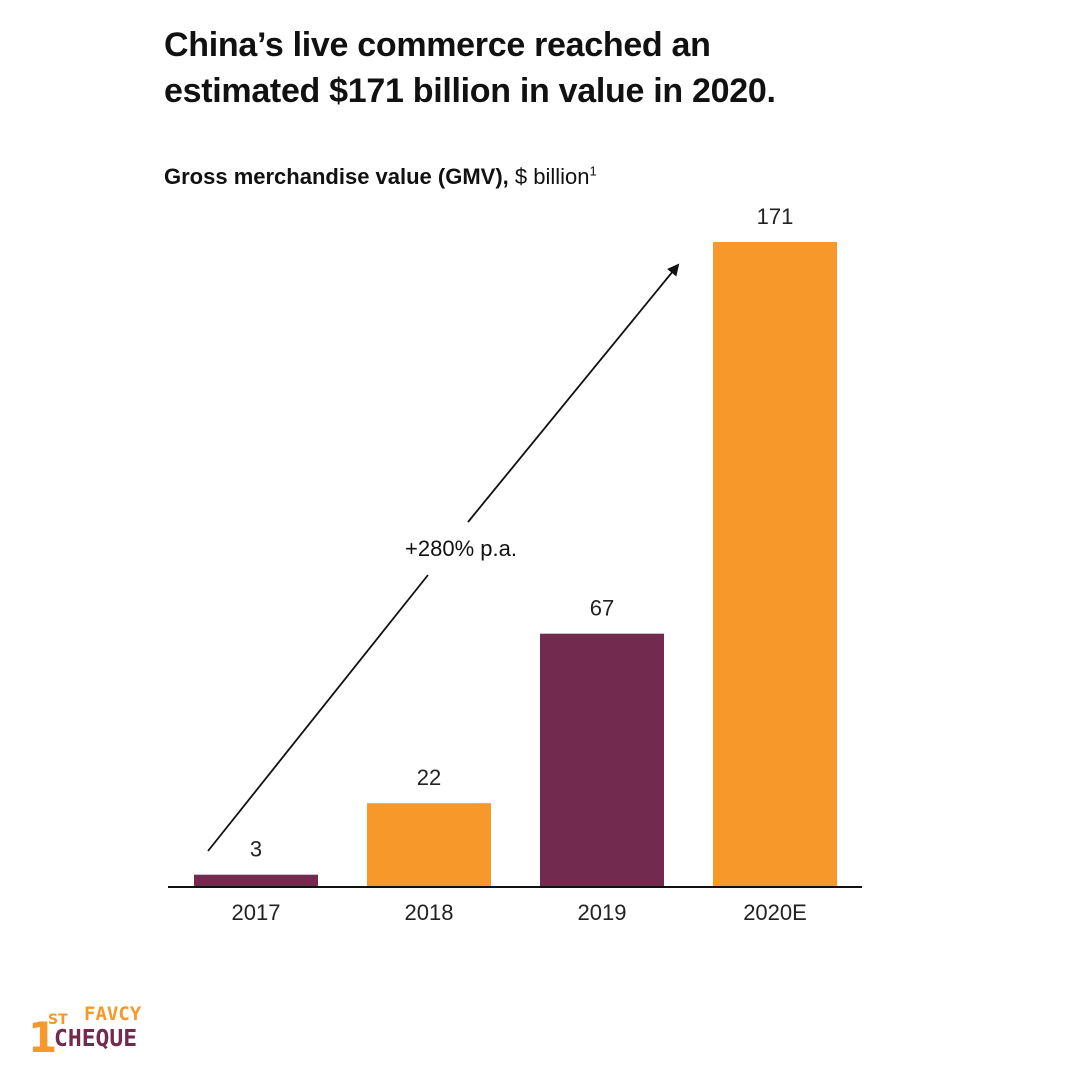 The image size is (1080, 1080). I want to click on footnote-marker: 1, so click(593, 171).